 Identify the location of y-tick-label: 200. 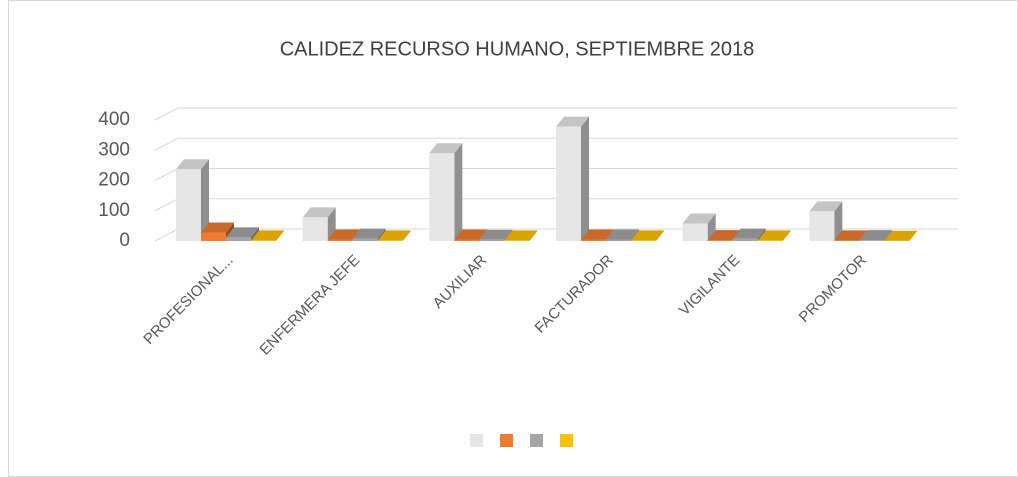
(114, 180).